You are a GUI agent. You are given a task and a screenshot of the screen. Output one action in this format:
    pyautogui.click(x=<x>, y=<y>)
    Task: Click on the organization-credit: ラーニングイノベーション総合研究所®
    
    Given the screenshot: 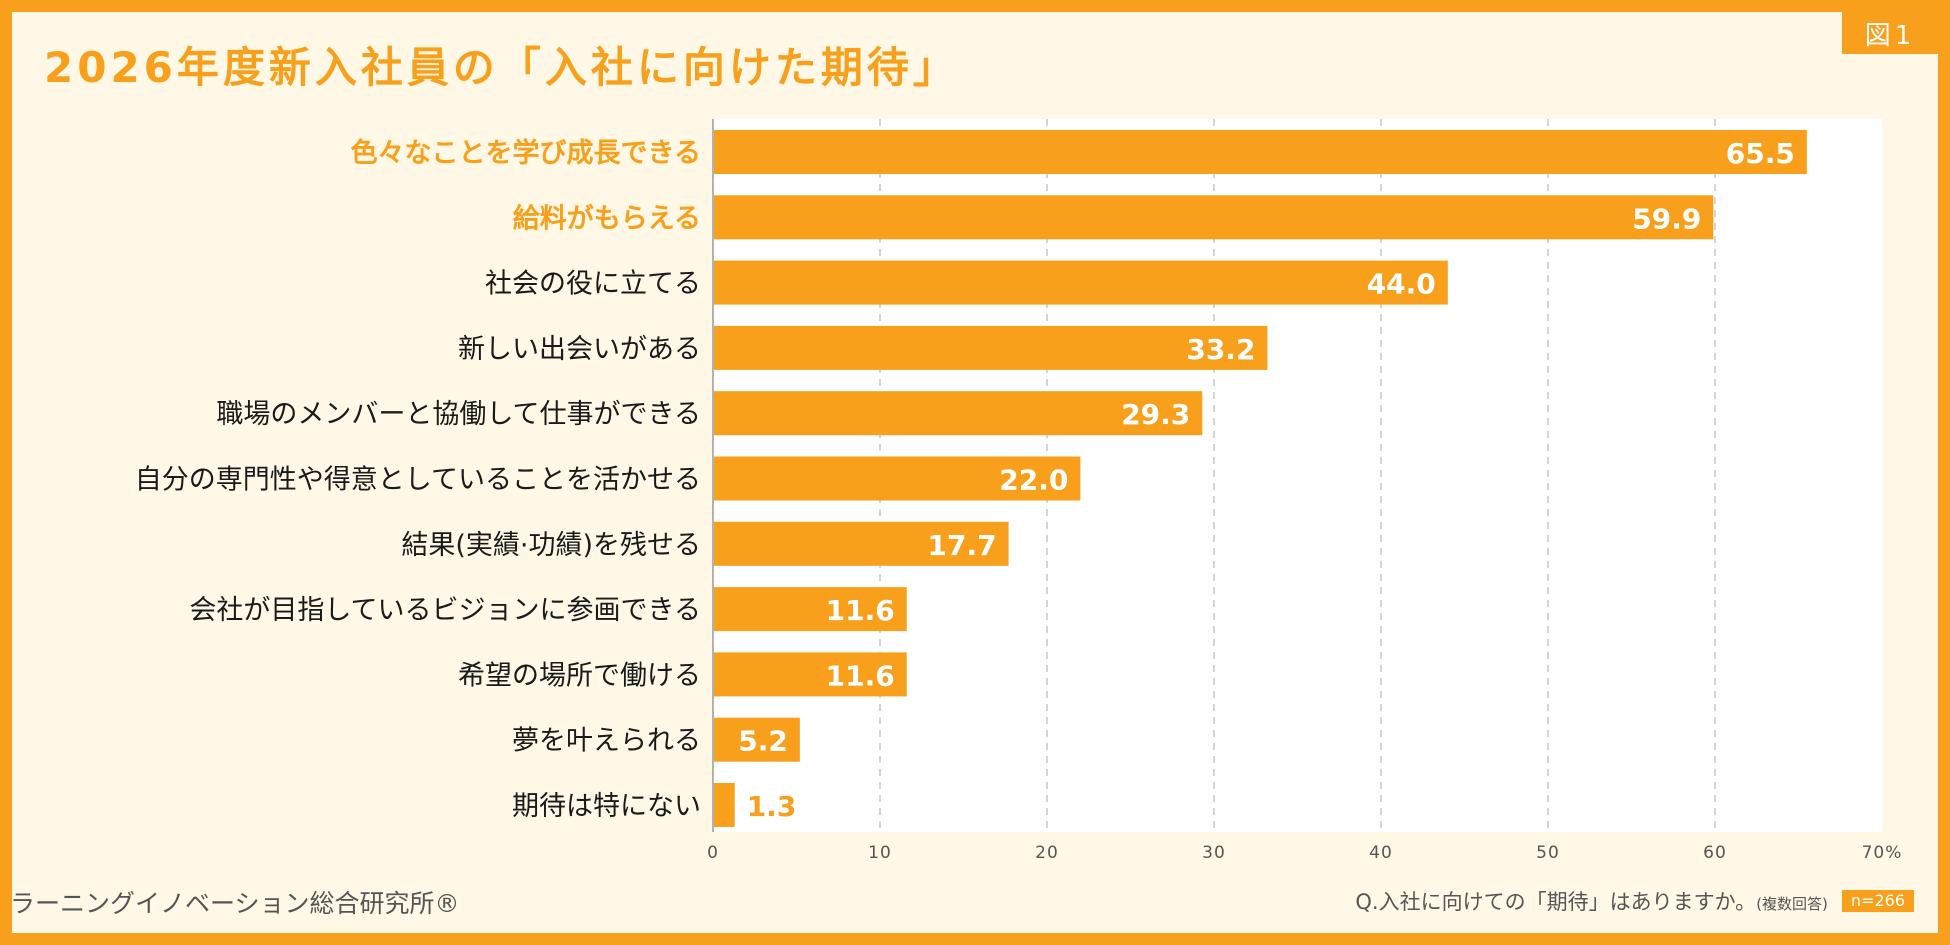 What is the action you would take?
    pyautogui.click(x=235, y=903)
    